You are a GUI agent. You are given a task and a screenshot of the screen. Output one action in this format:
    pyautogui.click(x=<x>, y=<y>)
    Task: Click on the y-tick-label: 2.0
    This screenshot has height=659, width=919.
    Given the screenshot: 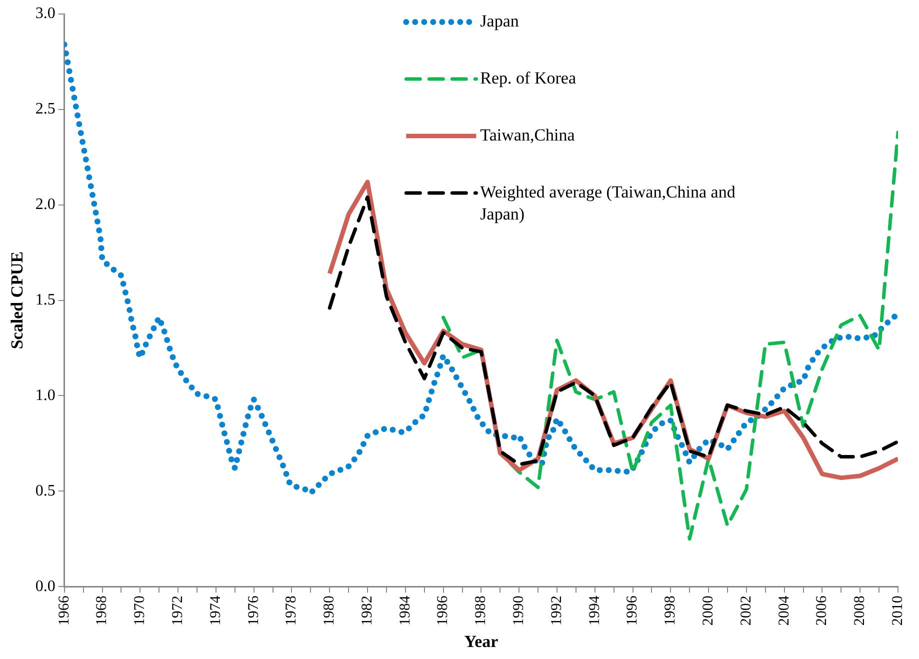 What is the action you would take?
    pyautogui.click(x=45, y=205)
    